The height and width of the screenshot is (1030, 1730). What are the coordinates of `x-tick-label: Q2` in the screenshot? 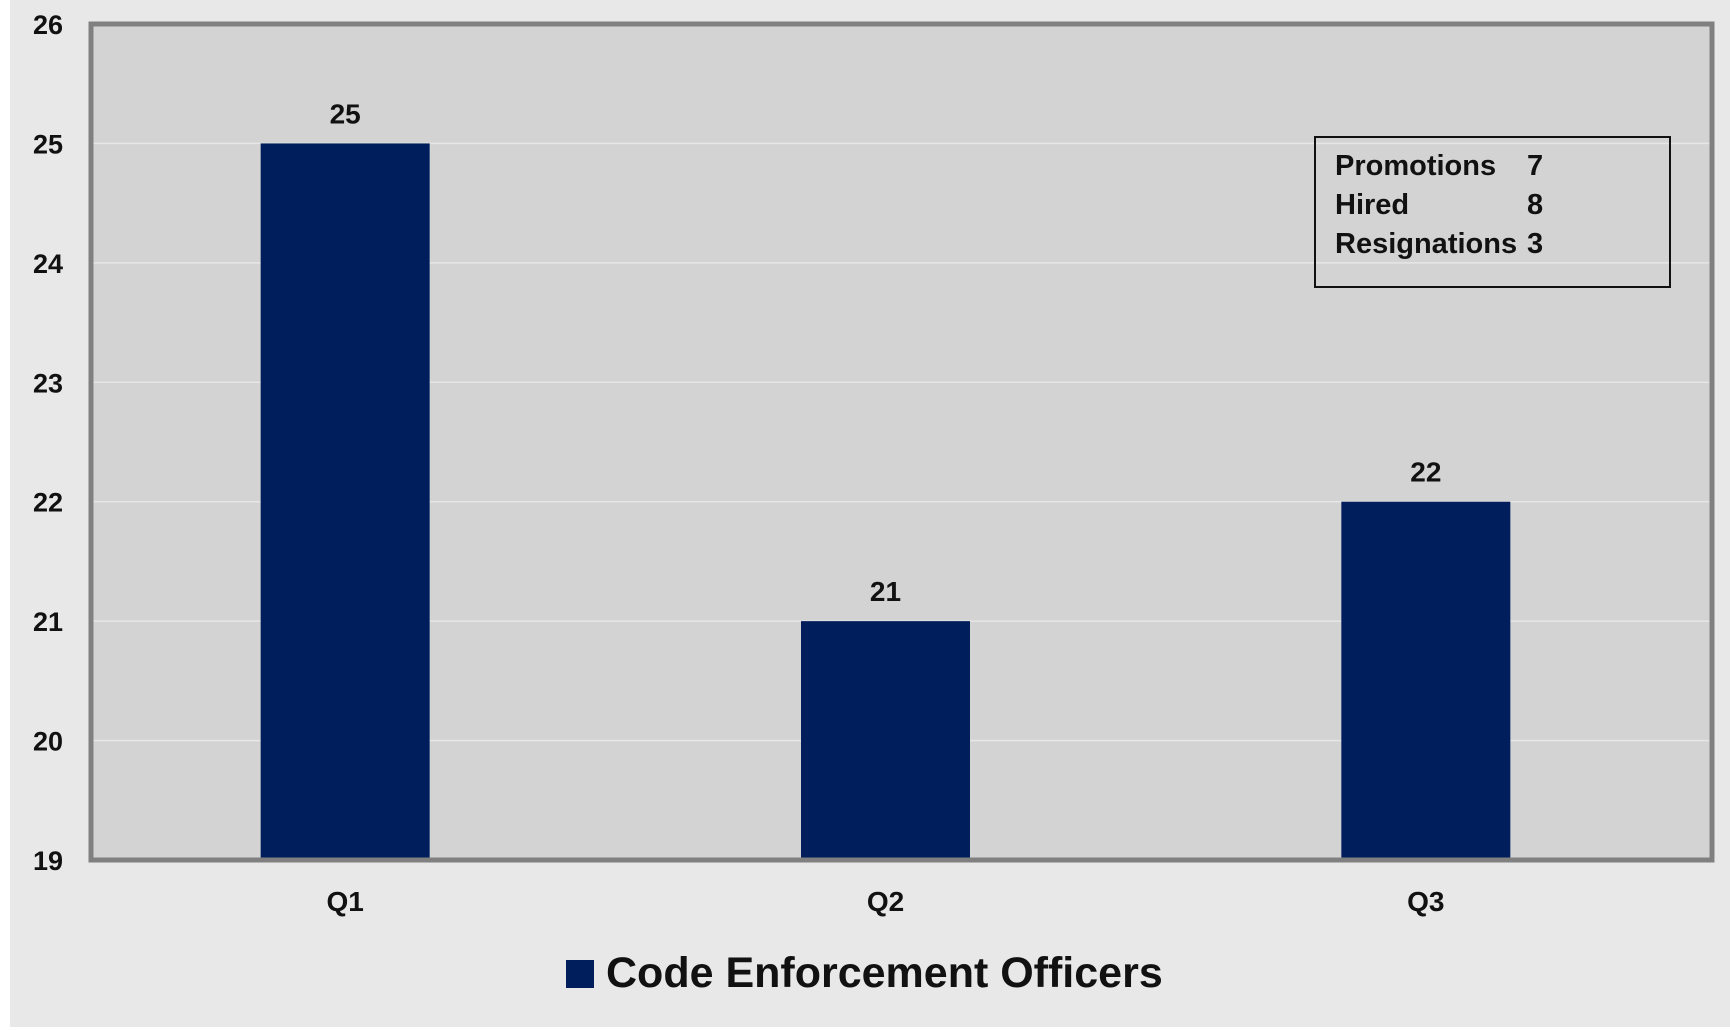 It's located at (885, 901).